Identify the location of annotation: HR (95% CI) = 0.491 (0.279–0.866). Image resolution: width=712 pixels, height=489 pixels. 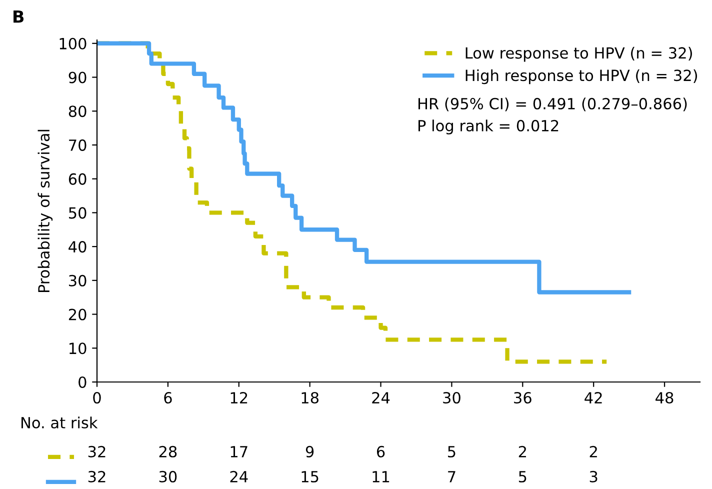
(552, 105).